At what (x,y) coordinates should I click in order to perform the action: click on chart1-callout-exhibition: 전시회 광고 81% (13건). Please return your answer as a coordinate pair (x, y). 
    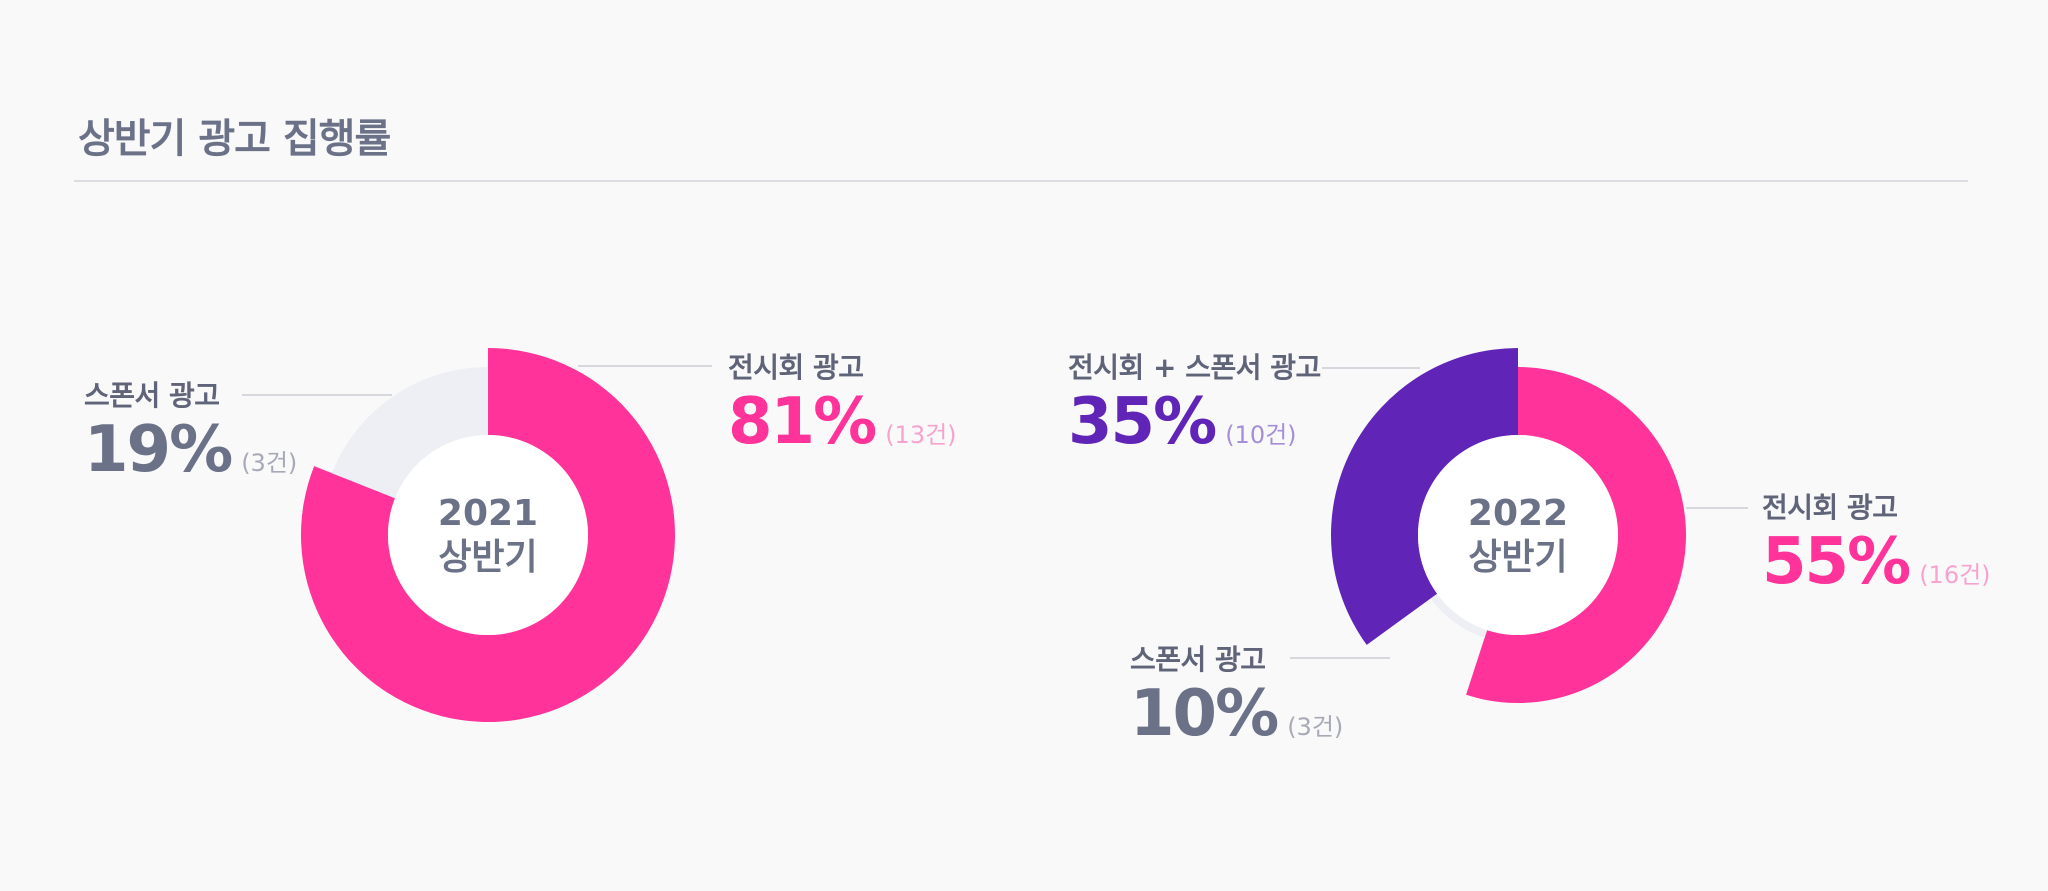
    Looking at the image, I should click on (842, 402).